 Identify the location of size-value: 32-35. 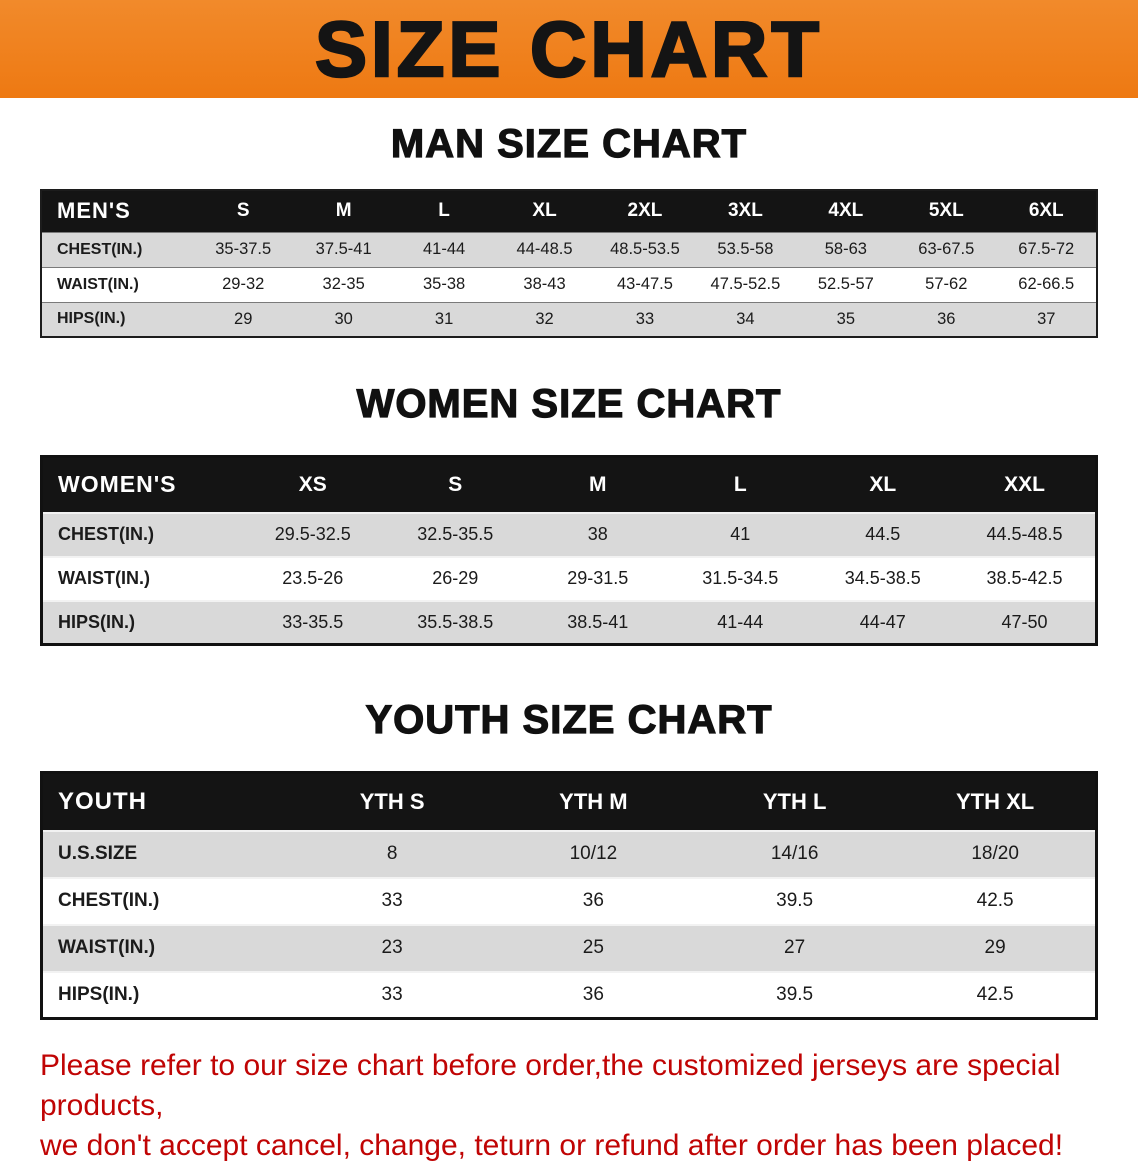
(343, 284).